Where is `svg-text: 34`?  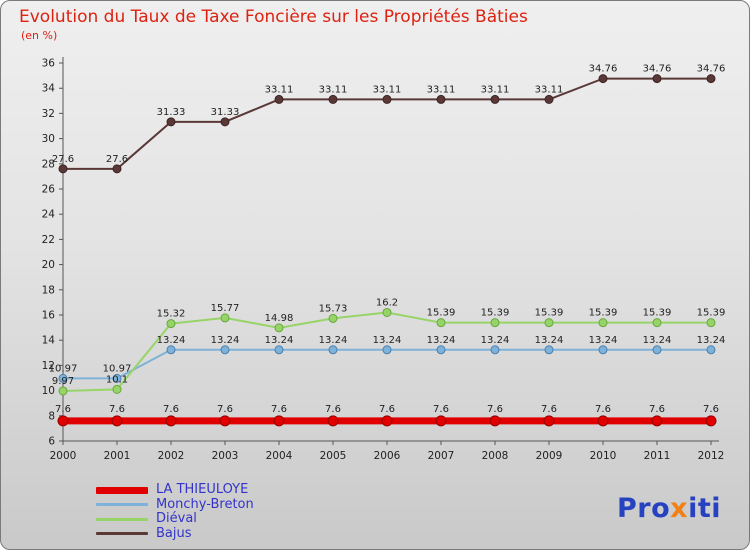
svg-text: 34 is located at coordinates (49, 89).